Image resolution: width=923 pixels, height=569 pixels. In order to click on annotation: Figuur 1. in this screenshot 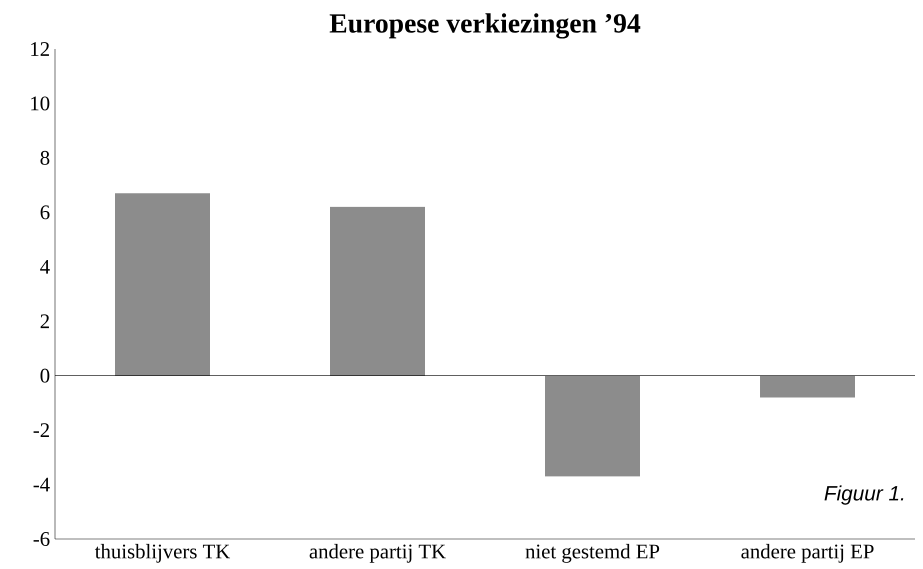, I will do `click(864, 495)`.